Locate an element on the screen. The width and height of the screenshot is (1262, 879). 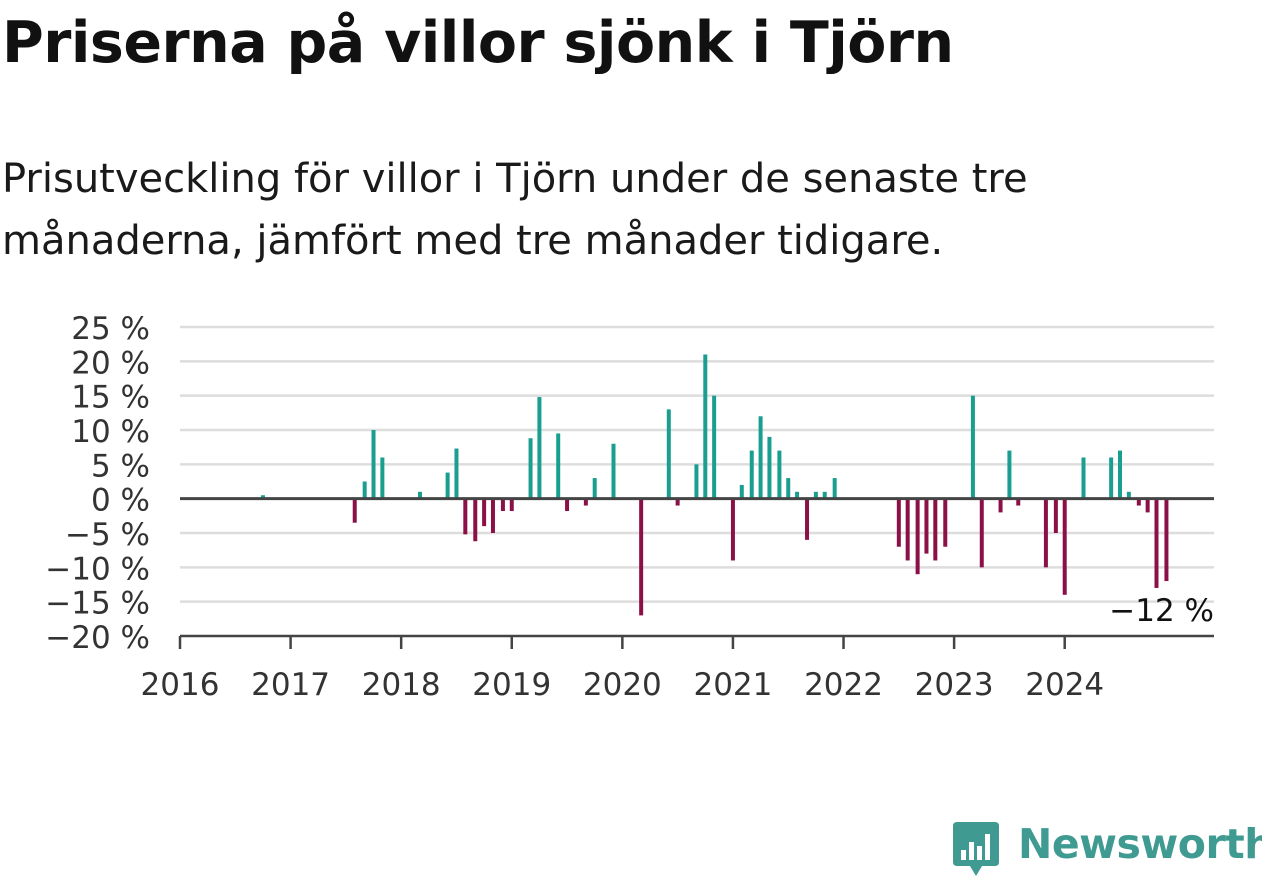
y-tick-label: 10 % is located at coordinates (110, 432).